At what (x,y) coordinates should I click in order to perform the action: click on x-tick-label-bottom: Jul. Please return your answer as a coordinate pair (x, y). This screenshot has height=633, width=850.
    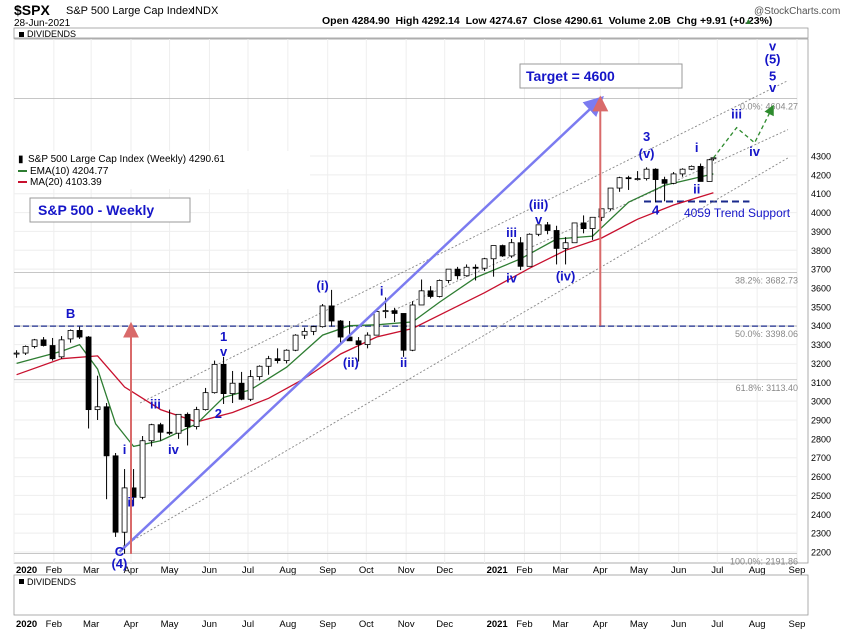
    Looking at the image, I should click on (717, 624).